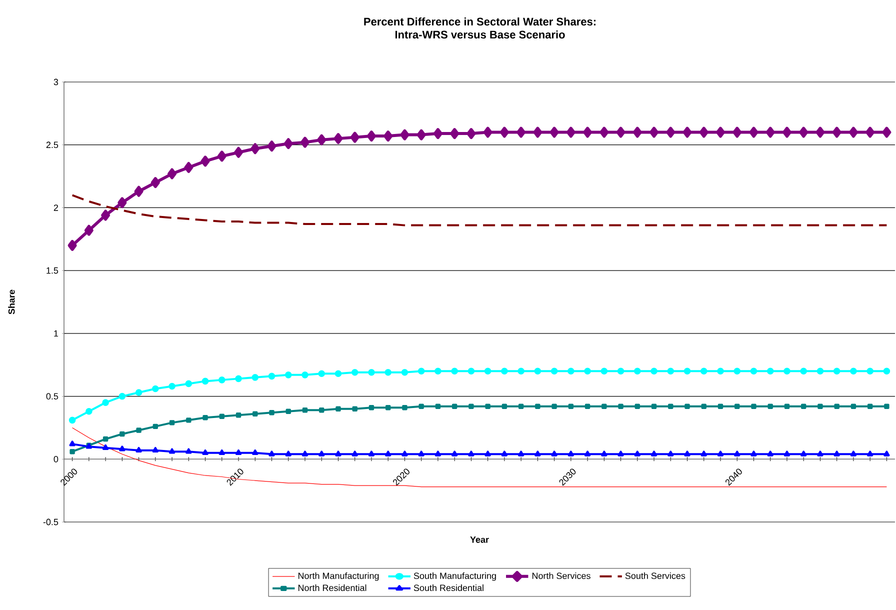  What do you see at coordinates (480, 21) in the screenshot?
I see `chart-title: Percent Difference in Sectoral Water Shares:` at bounding box center [480, 21].